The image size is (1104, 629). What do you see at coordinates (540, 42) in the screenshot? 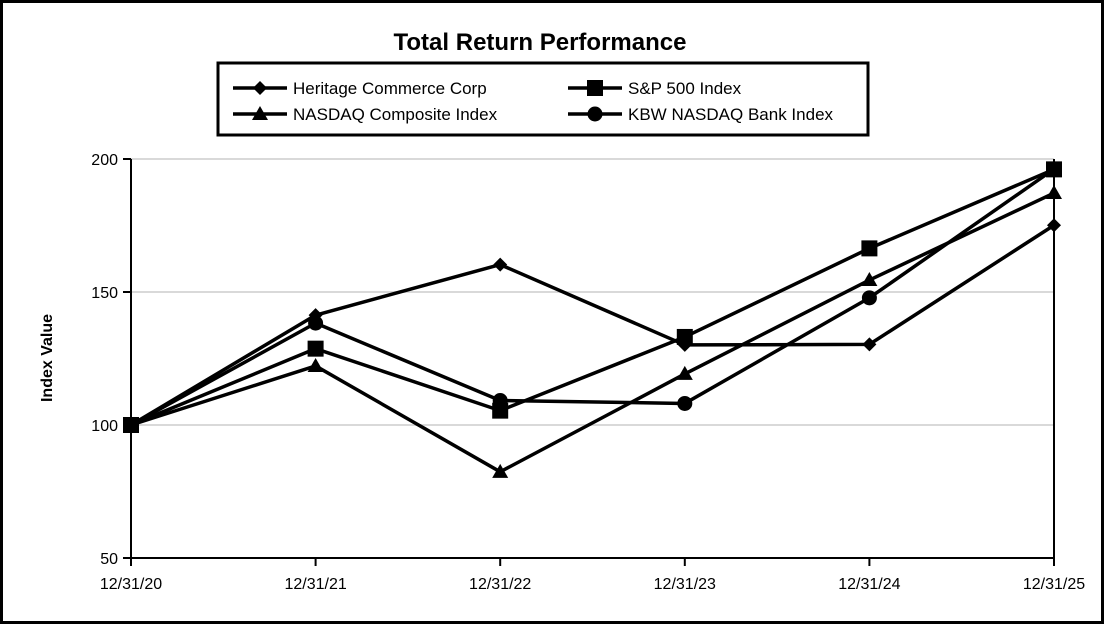
I see `chart-title: Total Return Performance` at bounding box center [540, 42].